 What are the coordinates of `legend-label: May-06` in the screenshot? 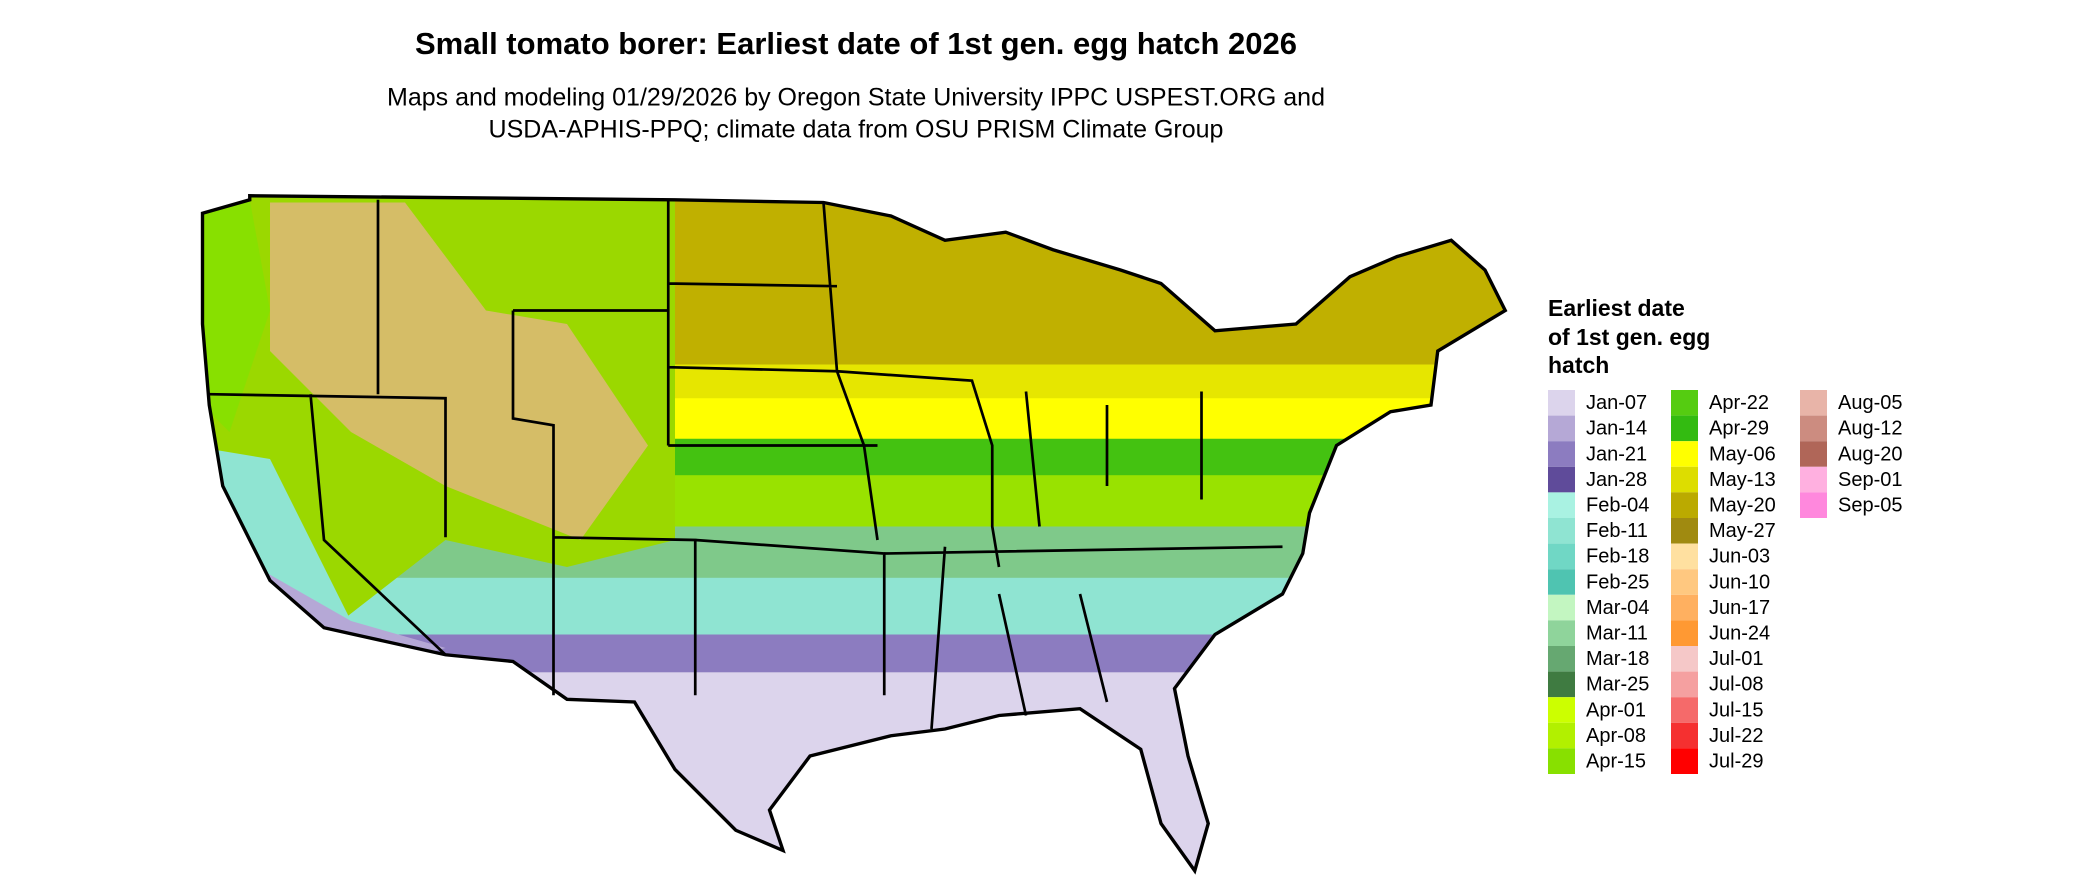 It's located at (1742, 454).